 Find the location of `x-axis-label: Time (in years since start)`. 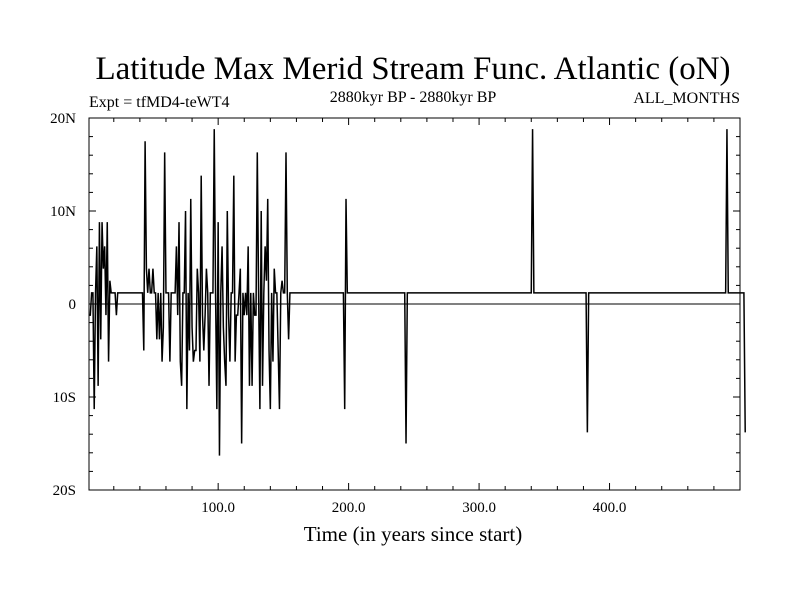

x-axis-label: Time (in years since start) is located at coordinates (413, 534).